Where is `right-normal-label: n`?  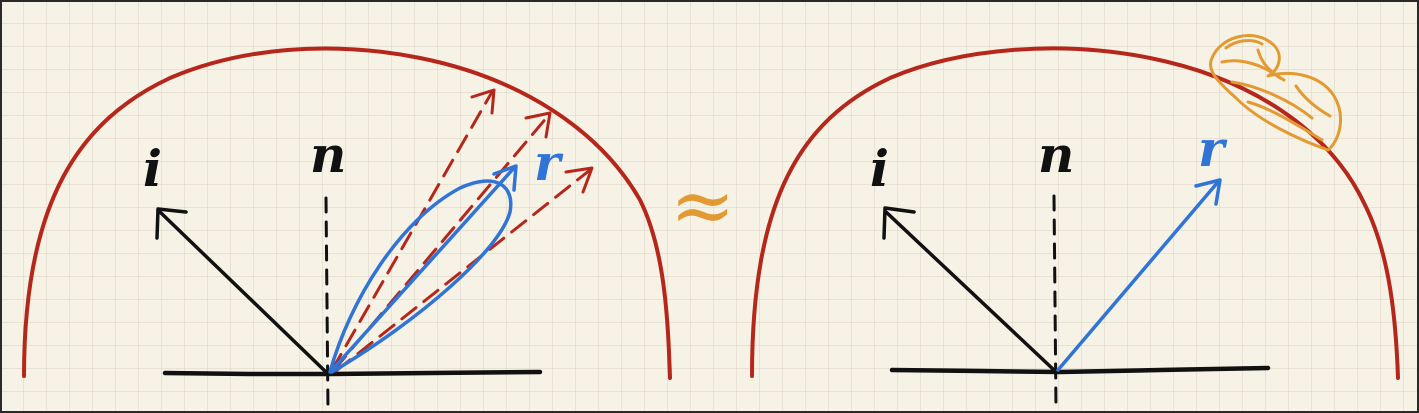
right-normal-label: n is located at coordinates (1056, 154).